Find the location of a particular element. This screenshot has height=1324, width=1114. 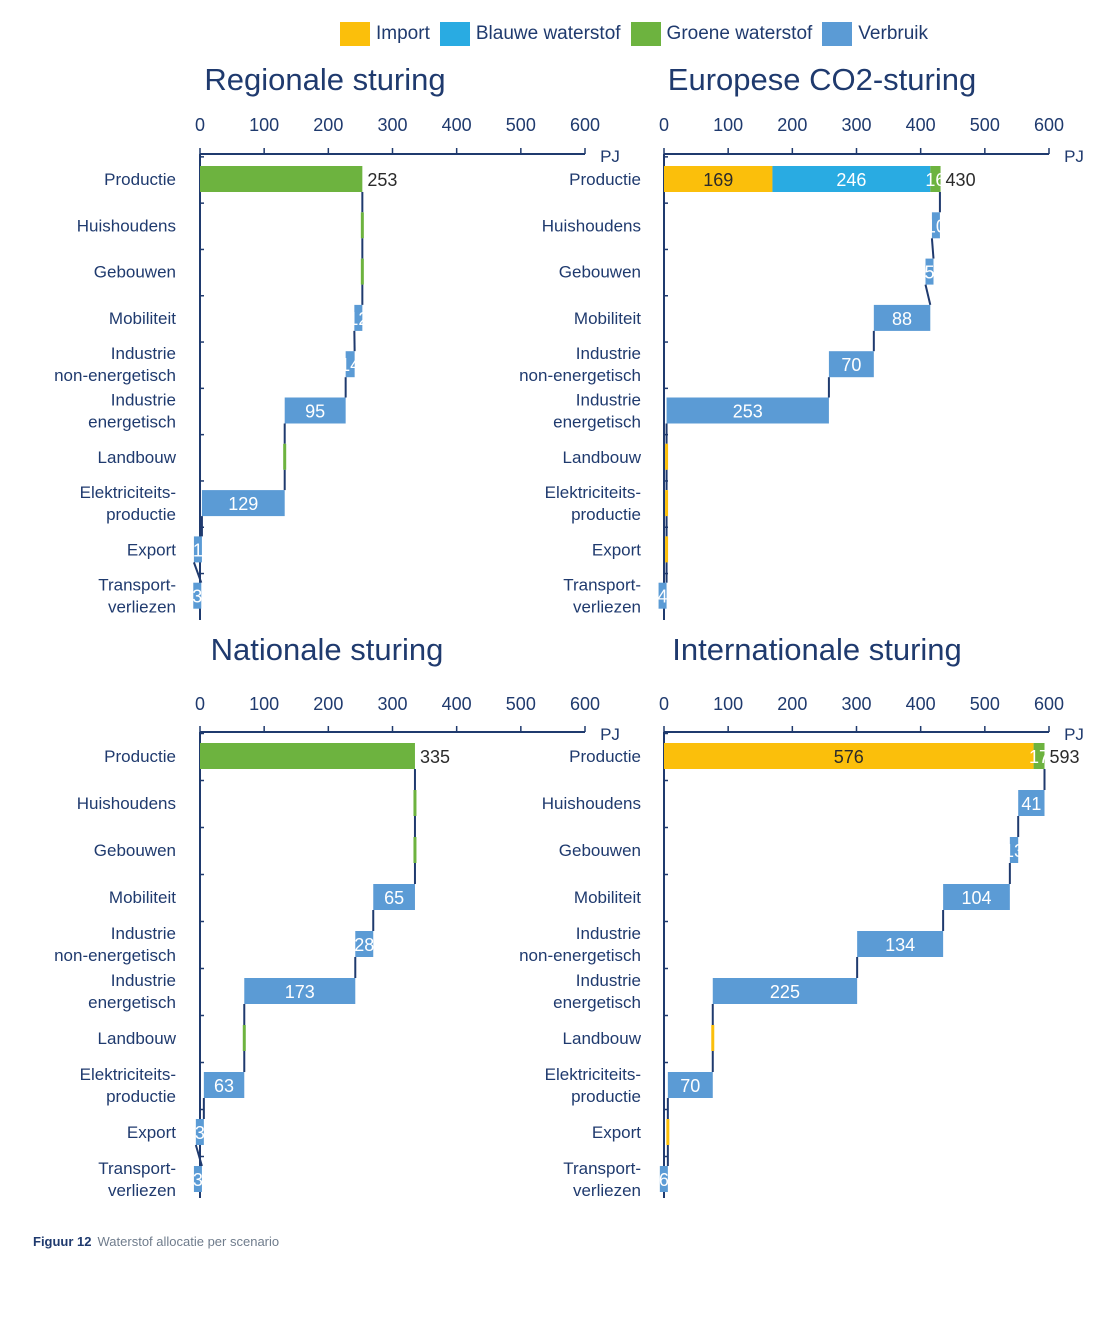

chart-1-x-tick-label-600: 600 is located at coordinates (585, 125).